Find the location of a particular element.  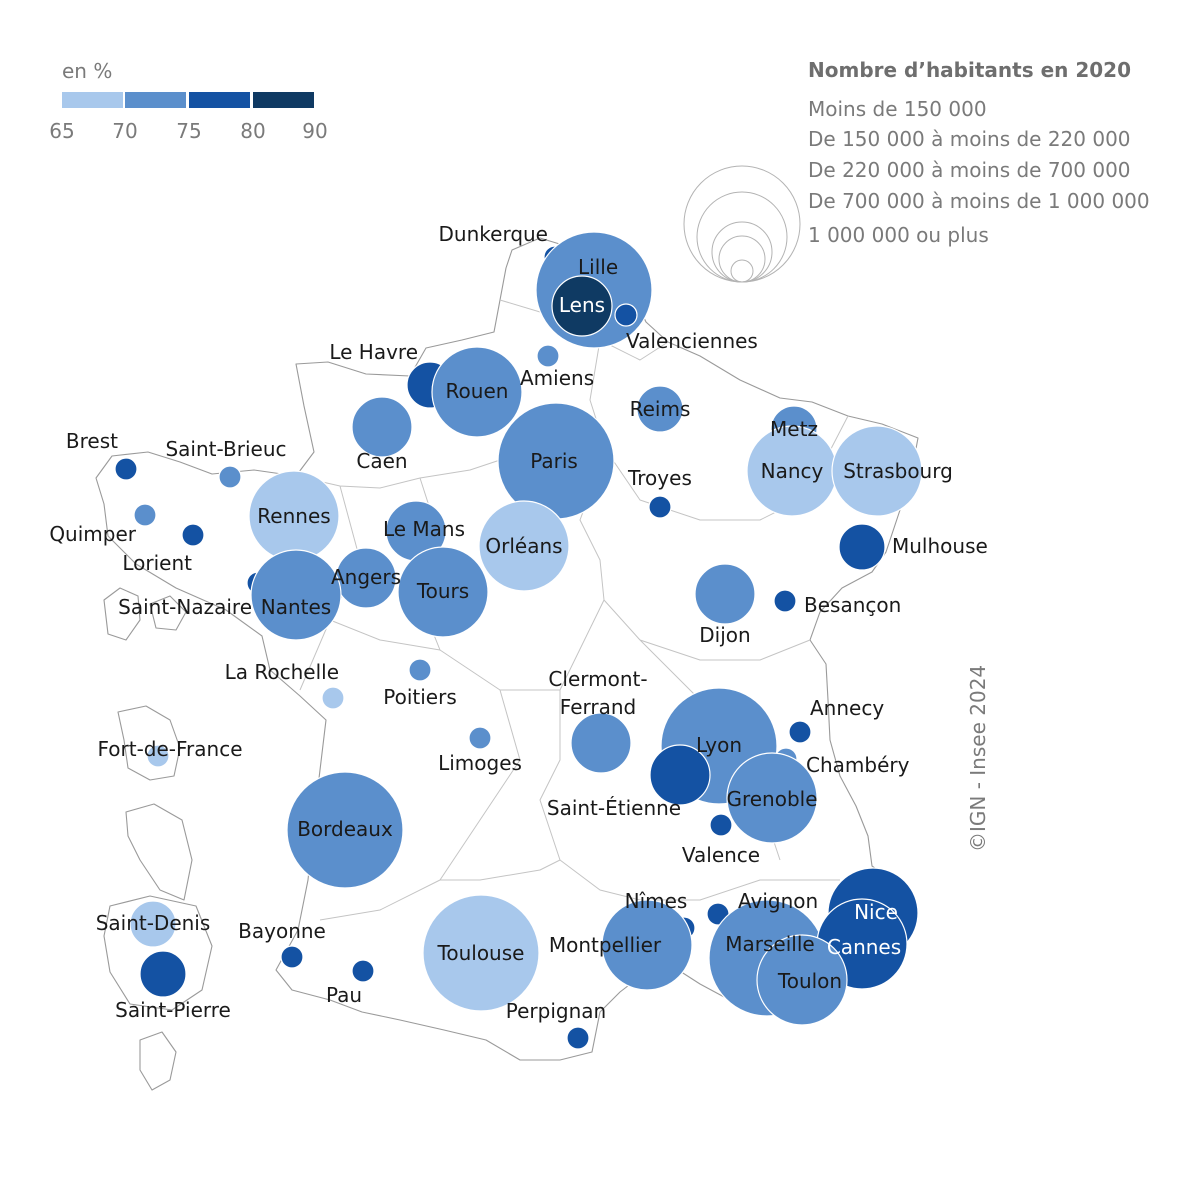

city-label-bordeaux: Bordeaux is located at coordinates (345, 829).